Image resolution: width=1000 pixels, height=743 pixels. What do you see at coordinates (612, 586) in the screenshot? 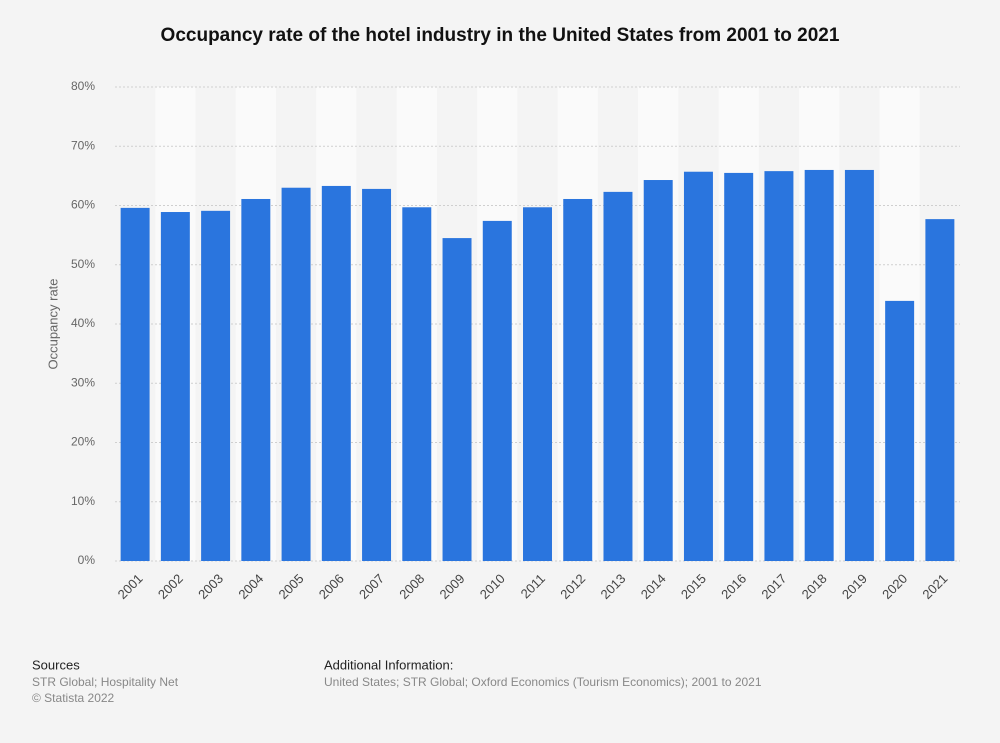
I see `x-tick-label: 2013` at bounding box center [612, 586].